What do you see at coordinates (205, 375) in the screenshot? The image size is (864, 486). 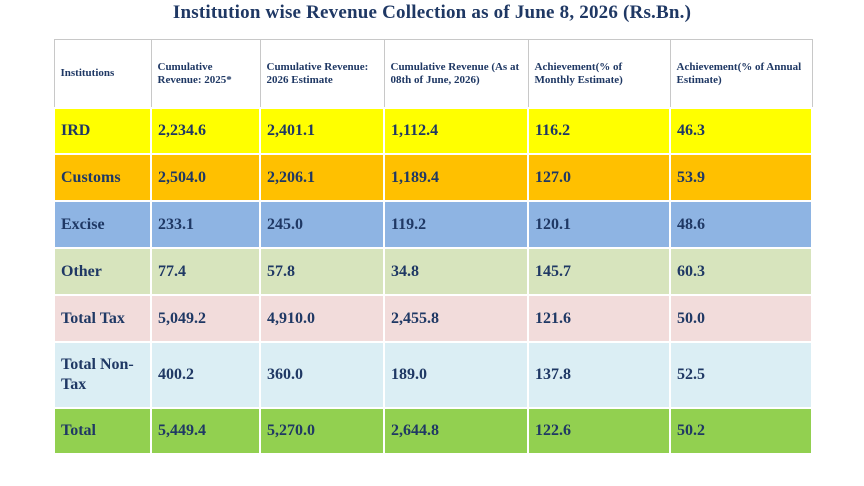 I see `cell-cumulative-2025: 400.2` at bounding box center [205, 375].